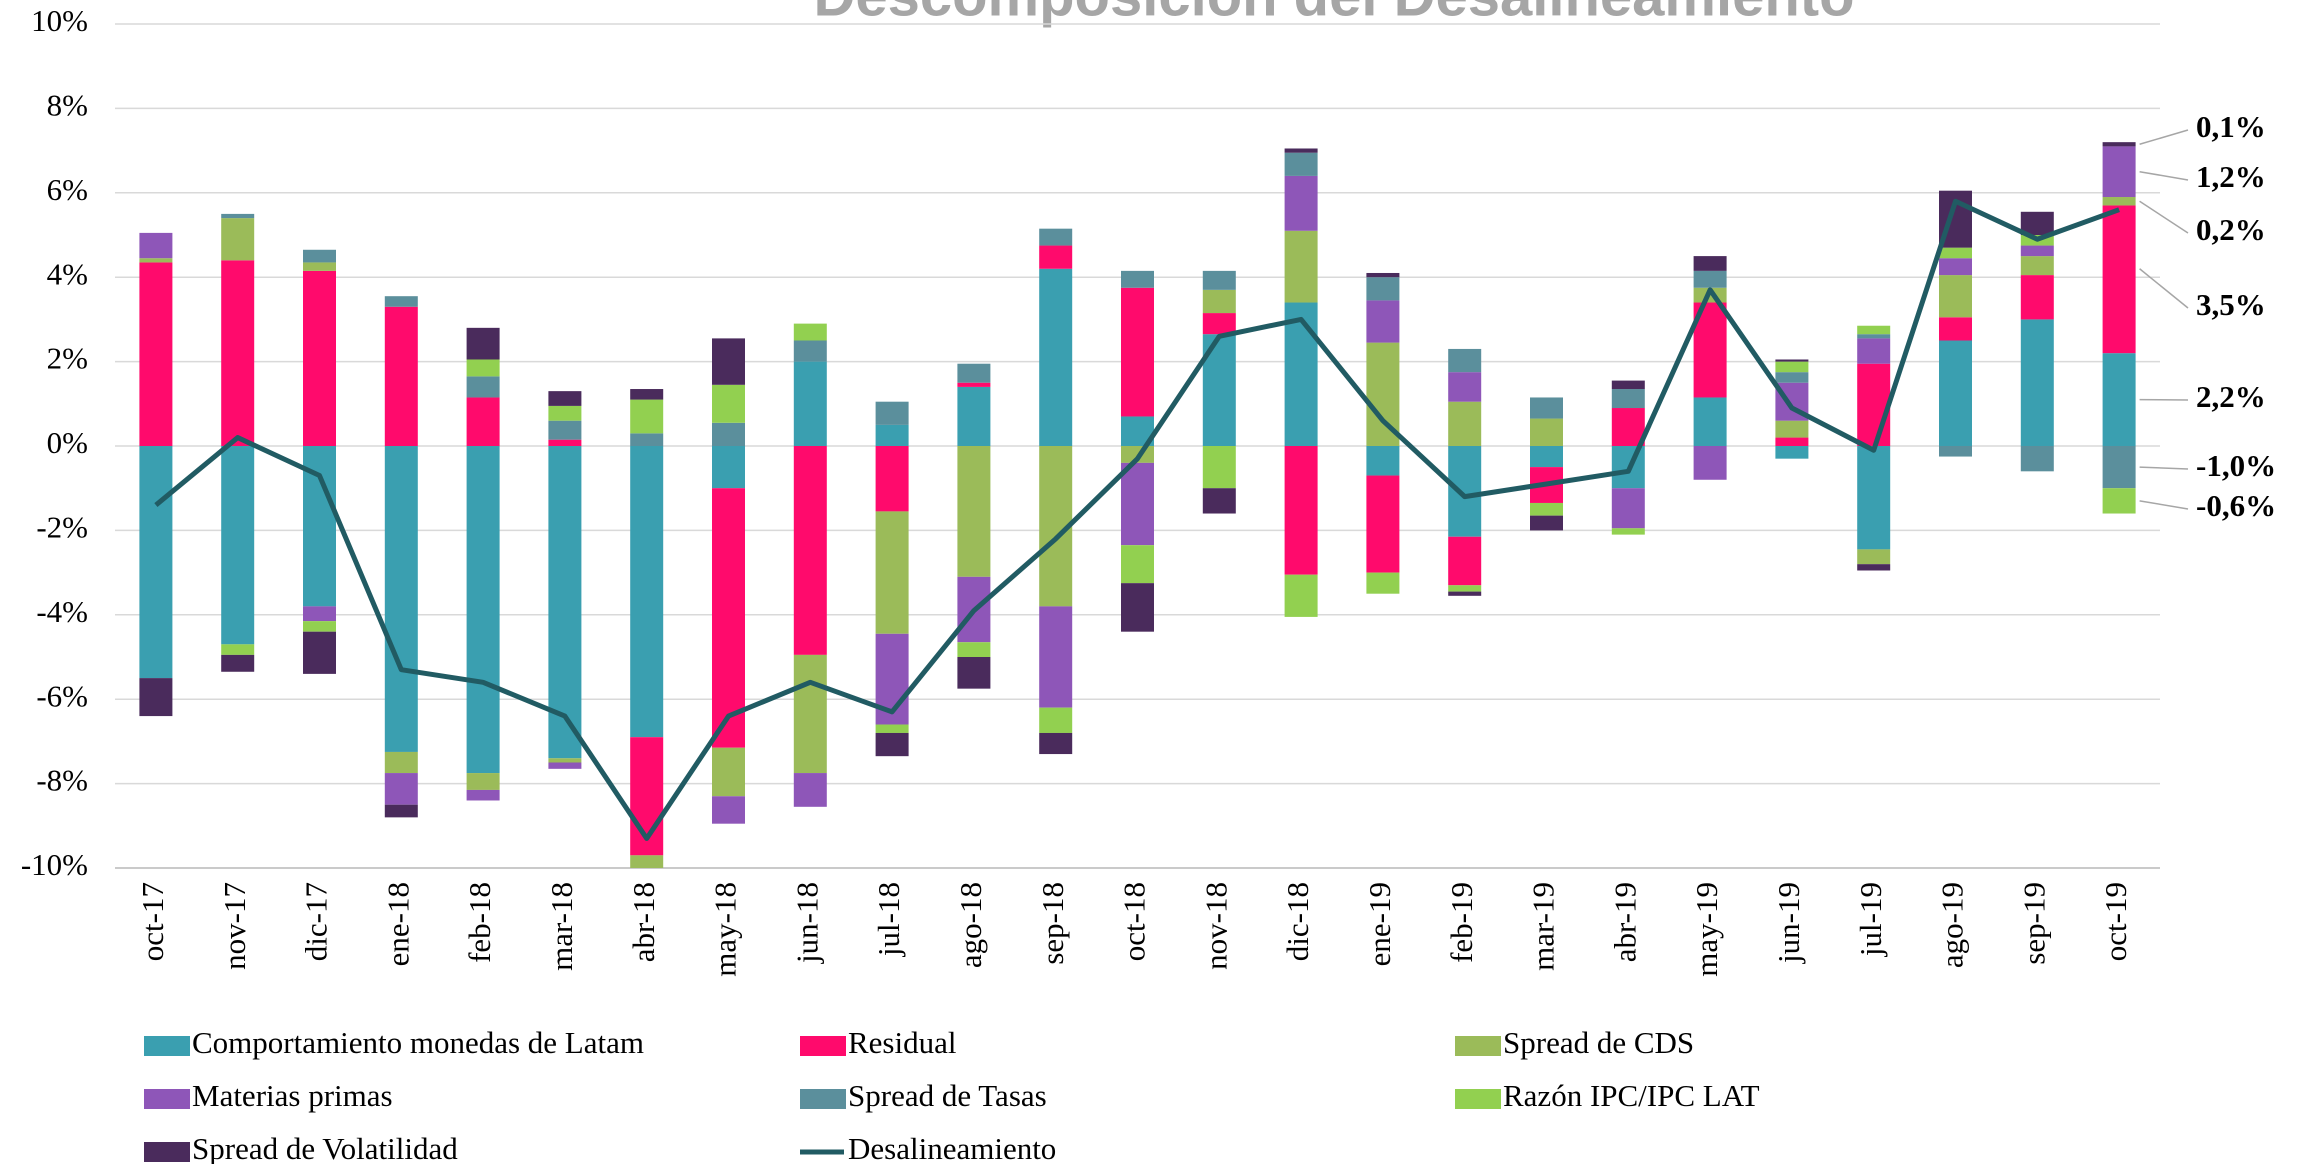 The image size is (2300, 1164). I want to click on y-tick-label: 4%, so click(67, 273).